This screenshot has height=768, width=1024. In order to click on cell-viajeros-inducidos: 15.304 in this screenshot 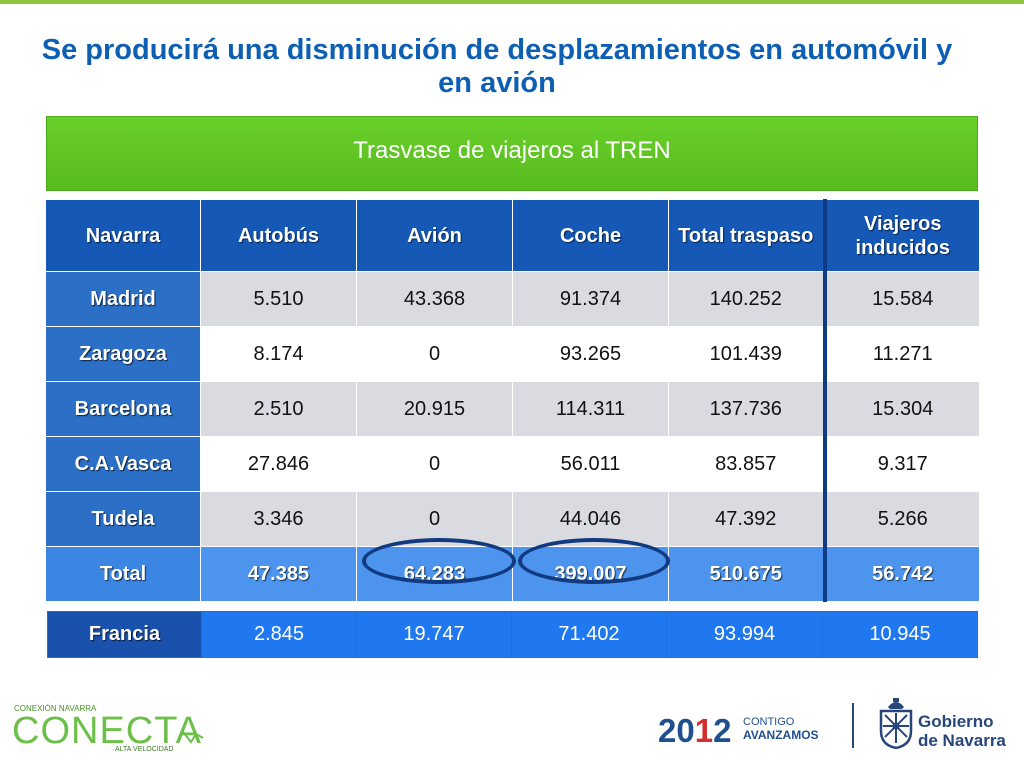, I will do `click(901, 409)`.